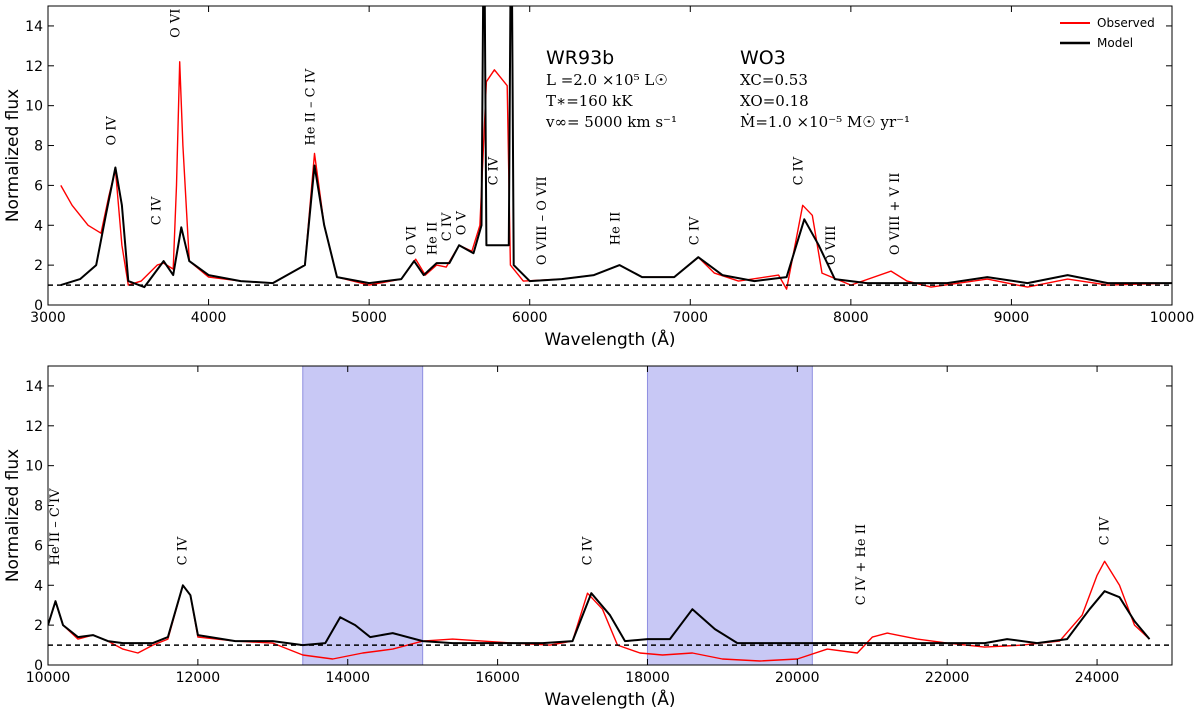  What do you see at coordinates (347, 678) in the screenshot?
I see `x-tick-label: 14000` at bounding box center [347, 678].